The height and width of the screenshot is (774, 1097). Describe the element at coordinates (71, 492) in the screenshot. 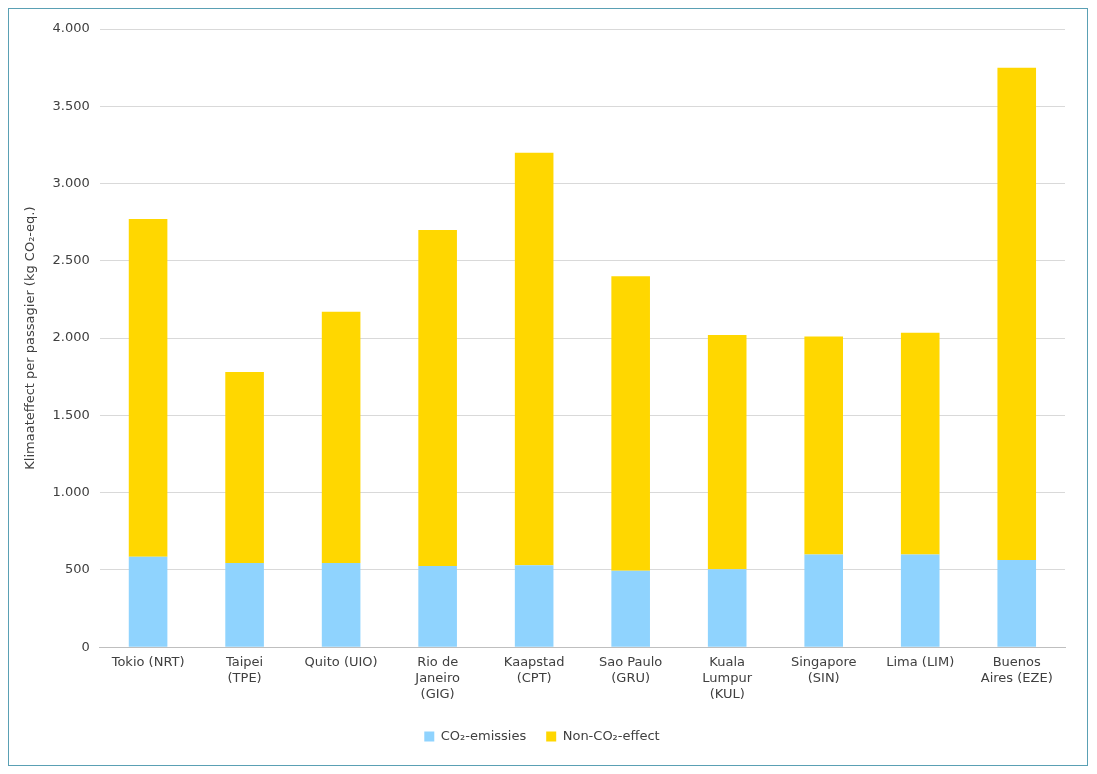

I see `y-tick-label: 1.000` at that location.